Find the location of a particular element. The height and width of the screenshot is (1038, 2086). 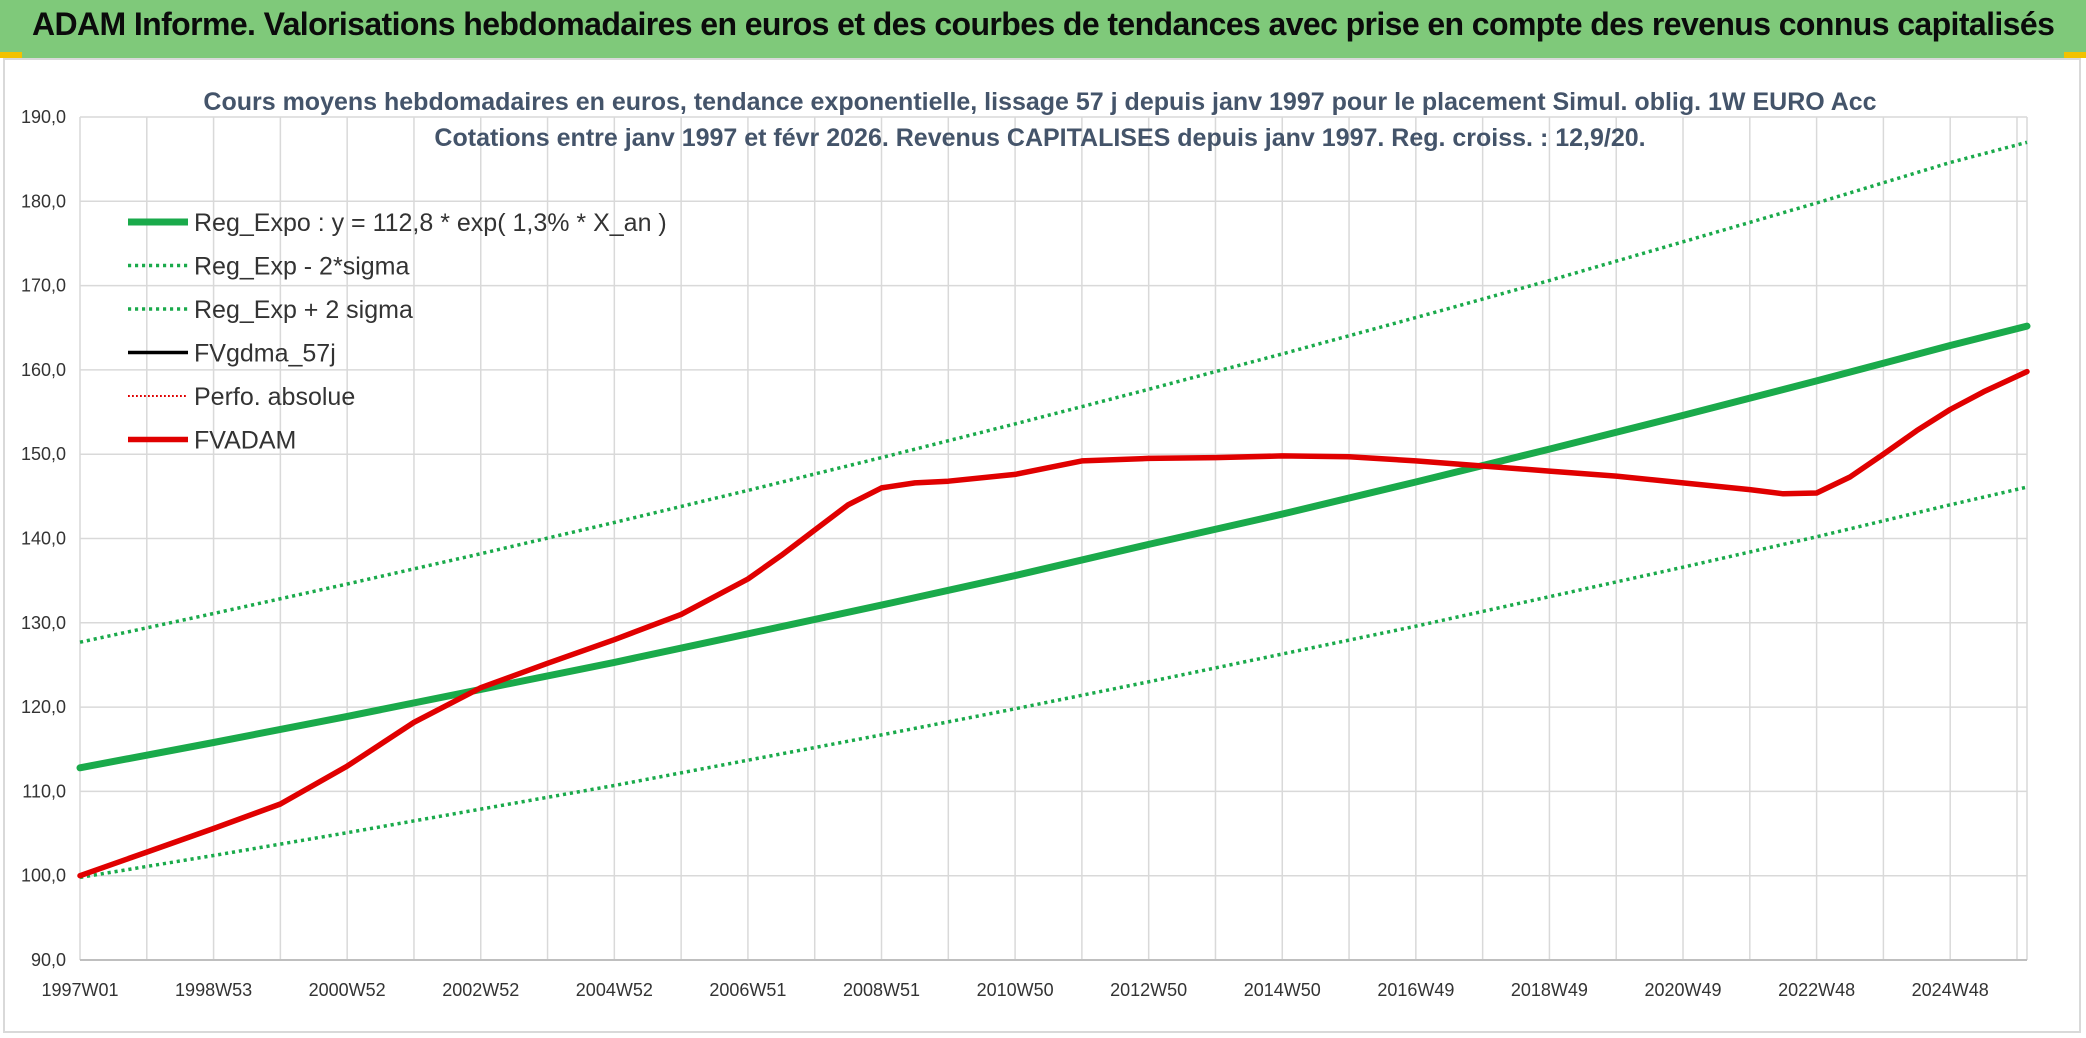

legend-label: FVADAM is located at coordinates (245, 441).